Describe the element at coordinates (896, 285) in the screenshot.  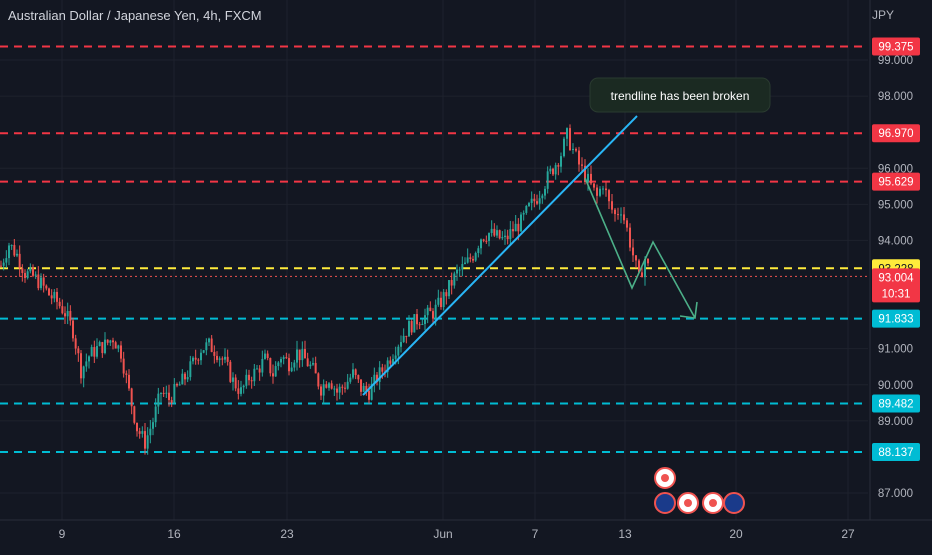
I see `last-price-tag` at that location.